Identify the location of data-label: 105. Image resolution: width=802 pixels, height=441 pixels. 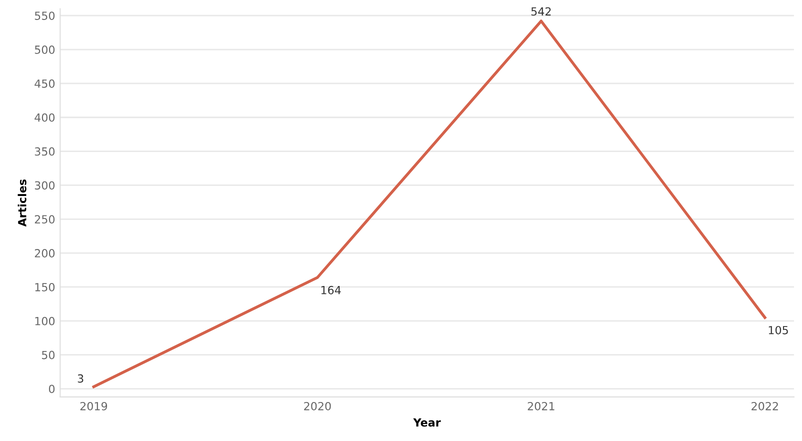
(778, 330).